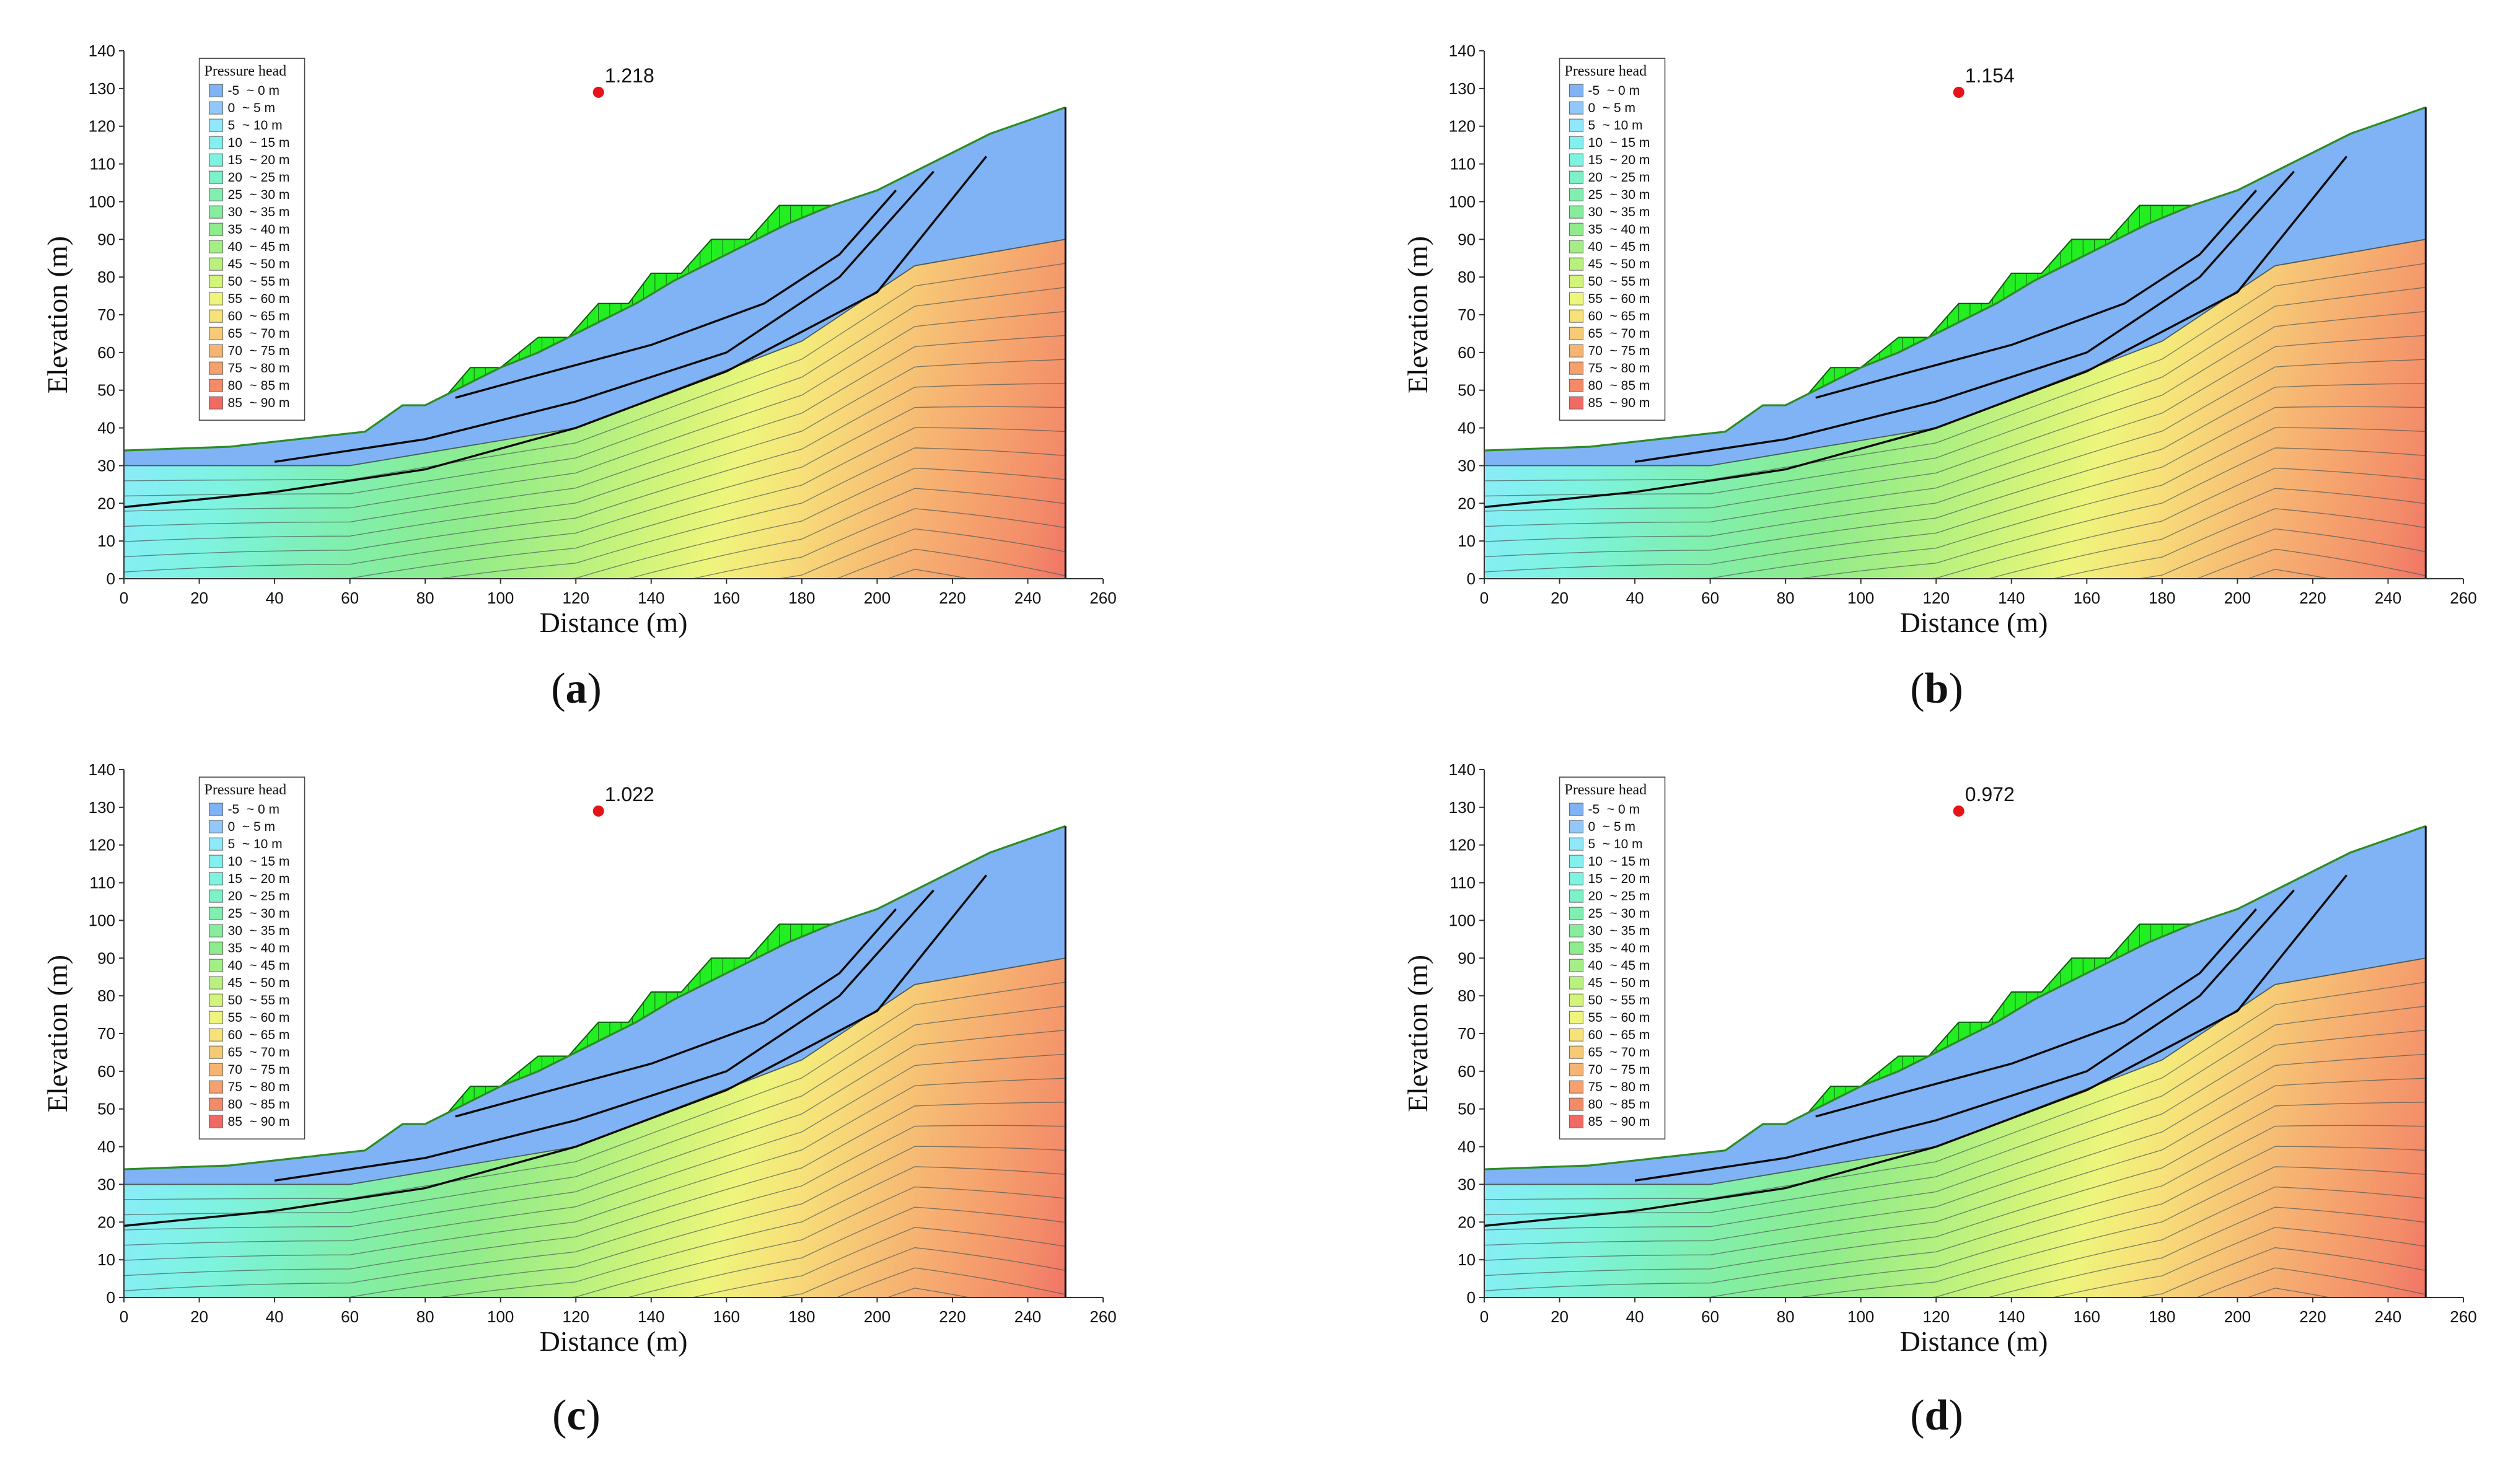 The image size is (2495, 1484). Describe the element at coordinates (2162, 598) in the screenshot. I see `x-tick-label: 180` at that location.